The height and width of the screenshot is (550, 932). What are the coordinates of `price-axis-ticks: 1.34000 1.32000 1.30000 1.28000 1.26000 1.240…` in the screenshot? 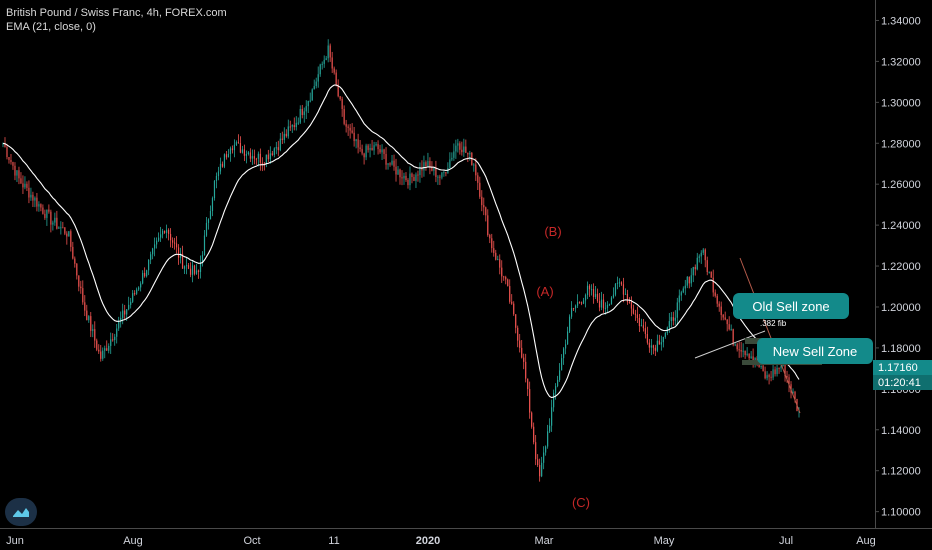 It's located at (898, 267).